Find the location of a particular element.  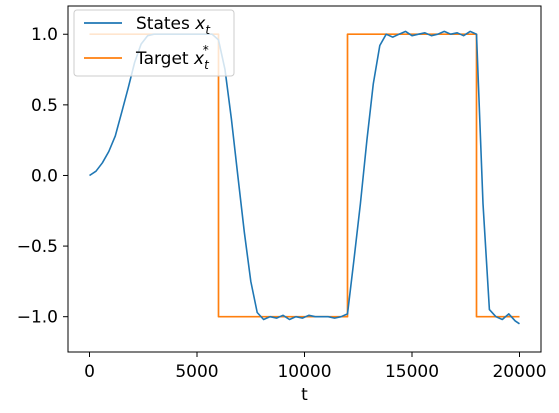

legend-box is located at coordinates (154, 43).